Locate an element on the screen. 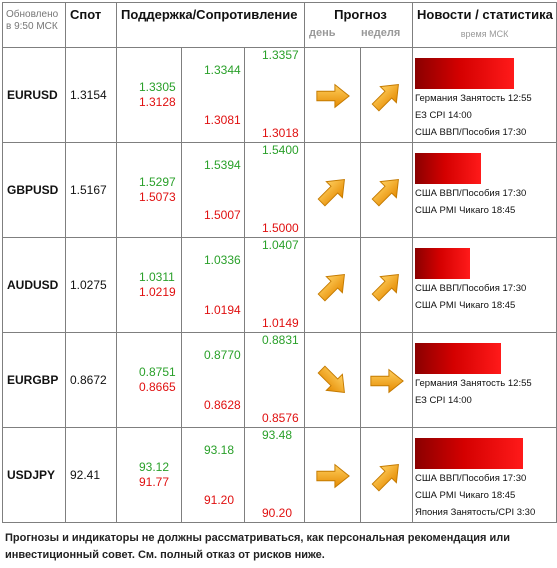 The image size is (557, 568). resistance-level-2: 93.18 is located at coordinates (219, 450).